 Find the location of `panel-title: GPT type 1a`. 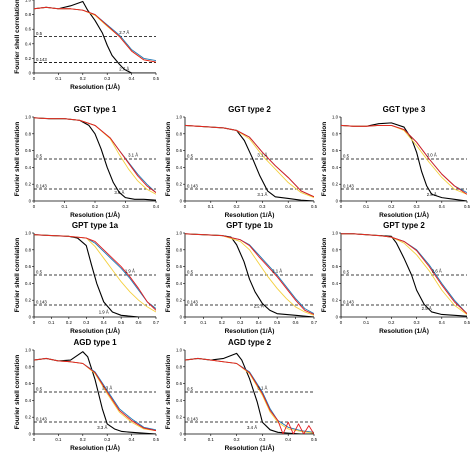

panel-title: GPT type 1a is located at coordinates (95, 225).